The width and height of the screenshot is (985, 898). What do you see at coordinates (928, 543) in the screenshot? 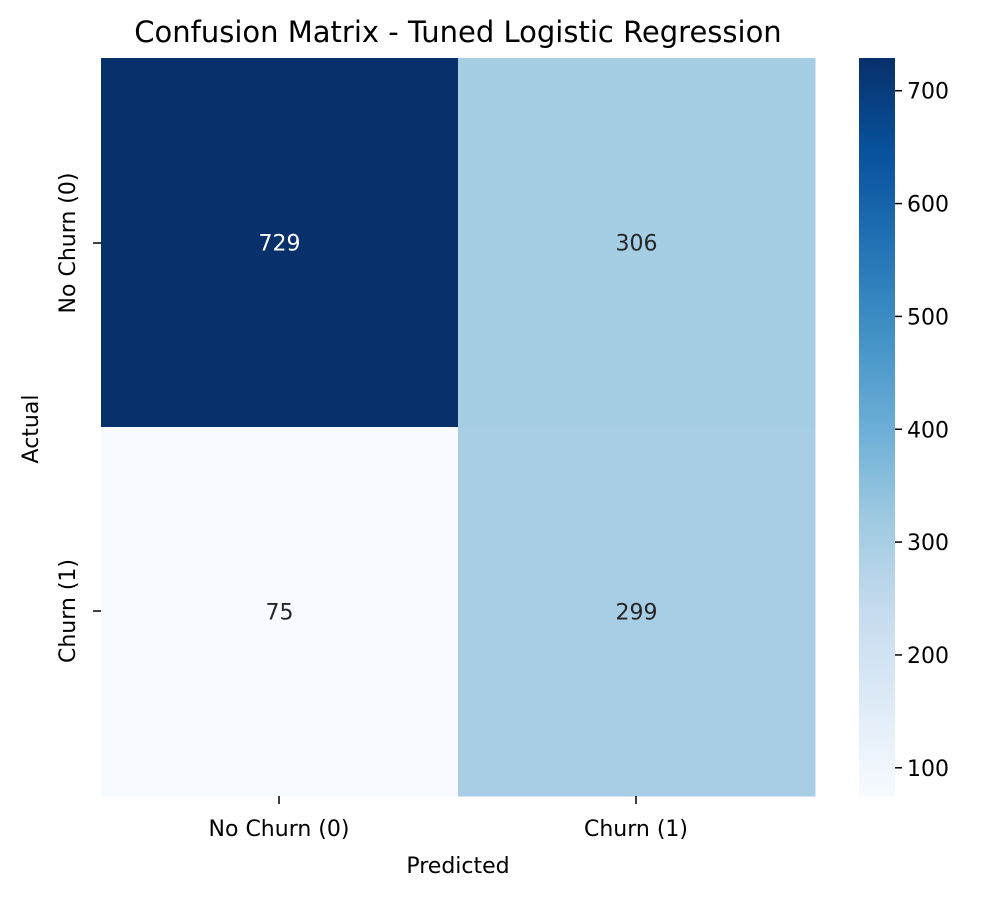
I see `colorbar-tick-label-2: 300` at bounding box center [928, 543].